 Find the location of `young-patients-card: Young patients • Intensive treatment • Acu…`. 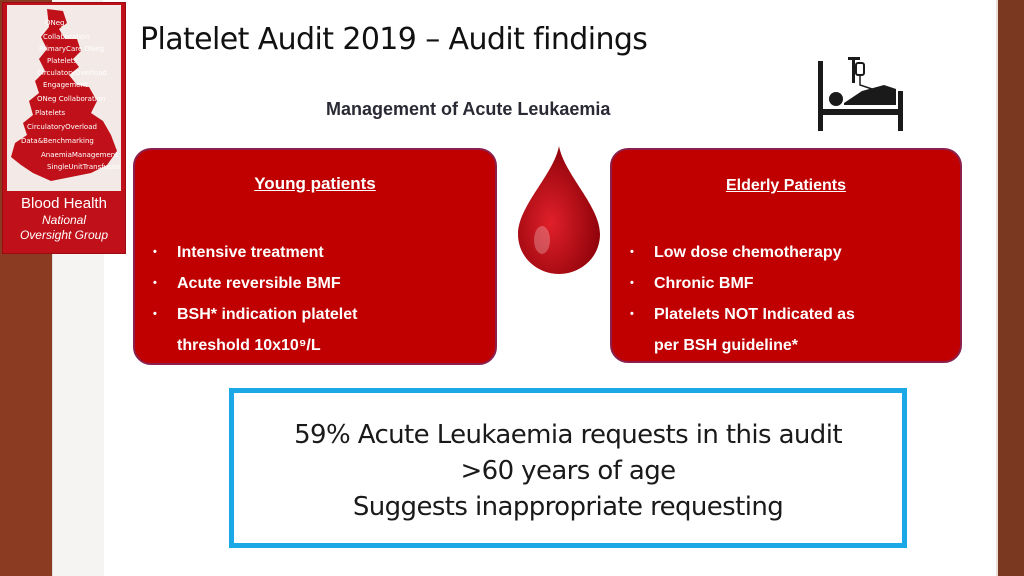

young-patients-card: Young patients • Intensive treatment • Acu… is located at coordinates (315, 256).